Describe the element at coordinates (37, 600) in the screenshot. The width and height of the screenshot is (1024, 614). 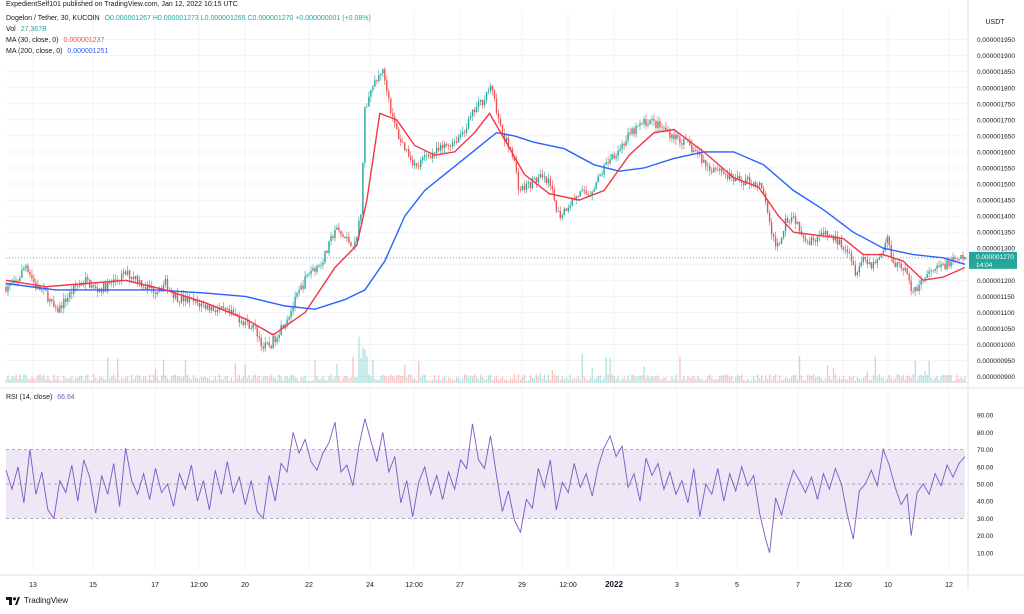
I see `tradingview-branding: TradingView` at that location.